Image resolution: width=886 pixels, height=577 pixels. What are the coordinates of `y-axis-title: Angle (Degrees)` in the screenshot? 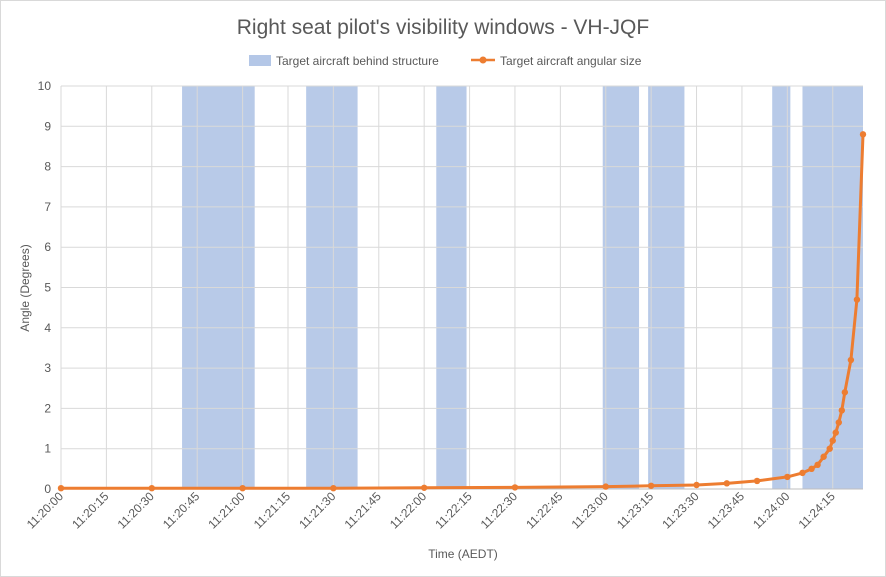 It's located at (25, 287).